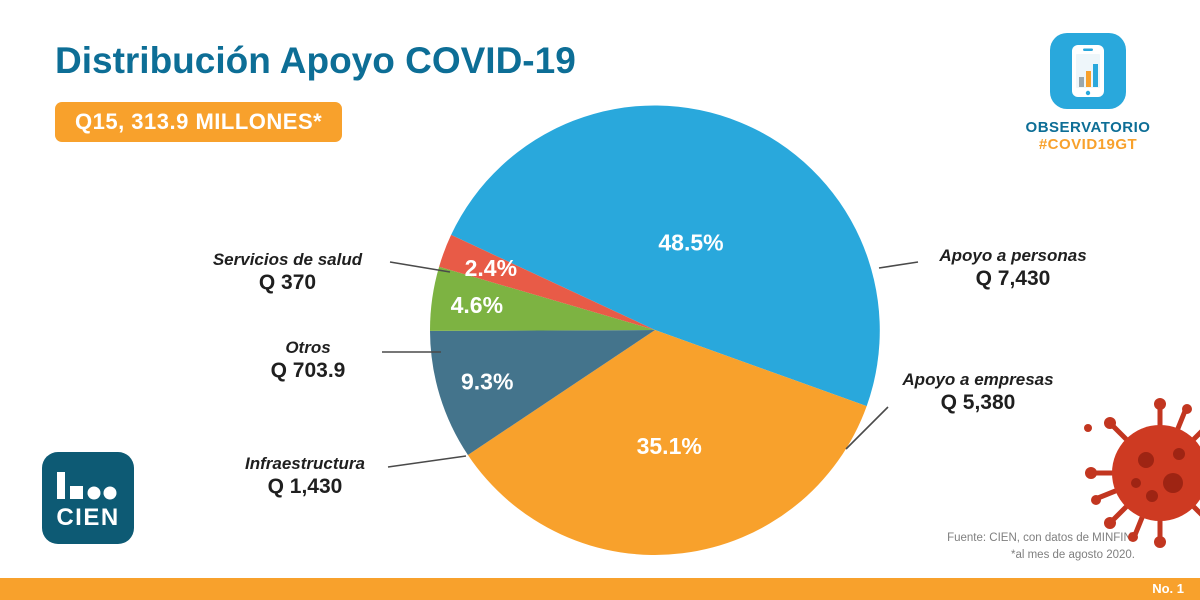  What do you see at coordinates (1088, 127) in the screenshot?
I see `observatorio-label: OBSERVATORIO` at bounding box center [1088, 127].